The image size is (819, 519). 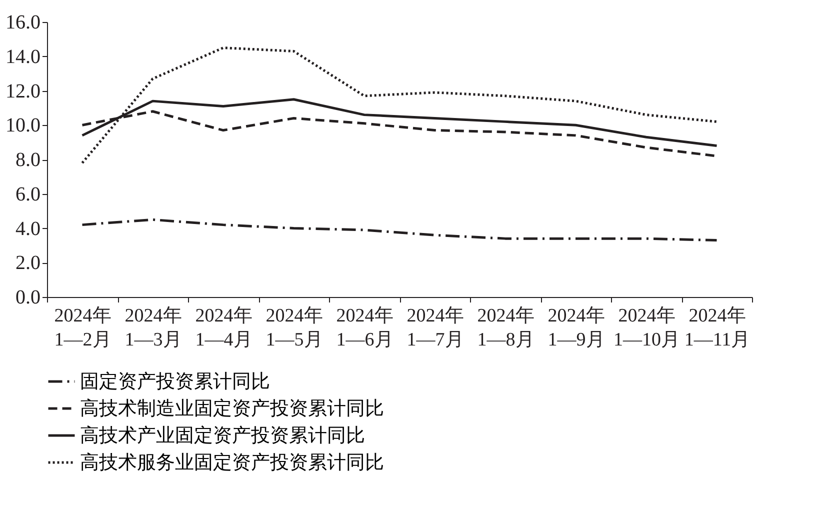 What do you see at coordinates (28, 263) in the screenshot?
I see `y-tick-label: 2.0` at bounding box center [28, 263].